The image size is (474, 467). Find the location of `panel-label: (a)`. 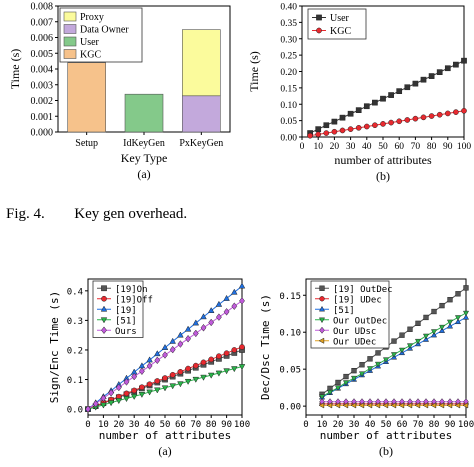

panel-label: (a) is located at coordinates (164, 451).